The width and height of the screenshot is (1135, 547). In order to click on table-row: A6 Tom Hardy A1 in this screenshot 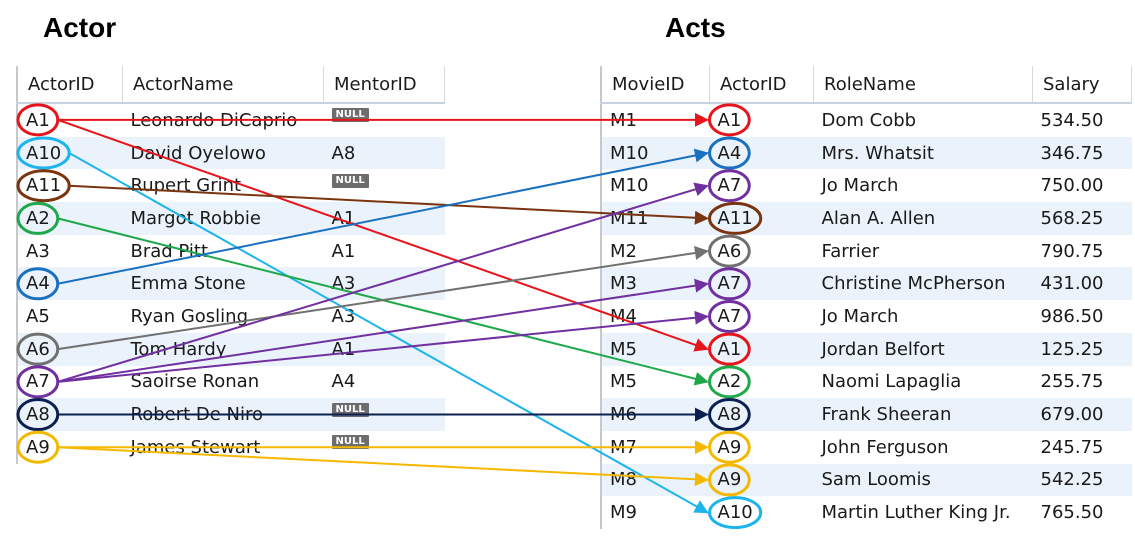, I will do `click(231, 349)`.